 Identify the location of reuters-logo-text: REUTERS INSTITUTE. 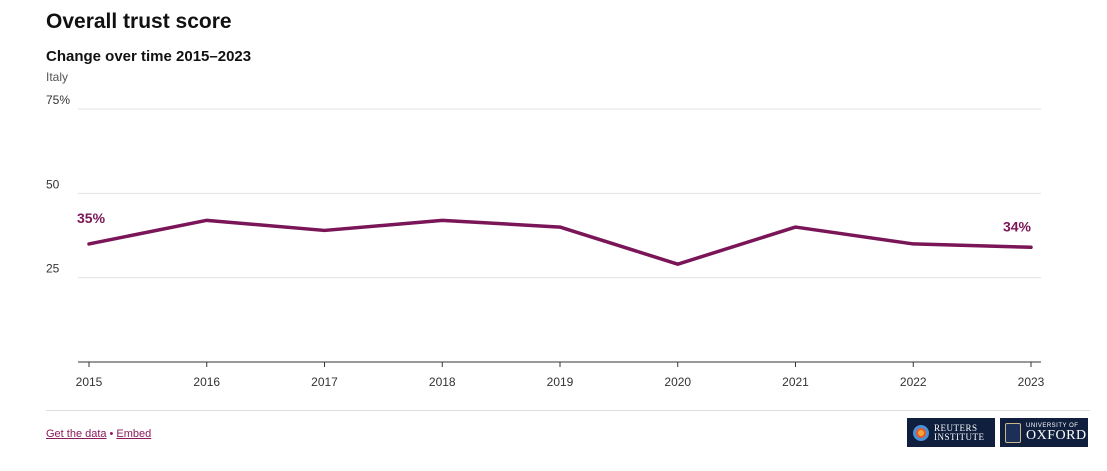
(959, 432).